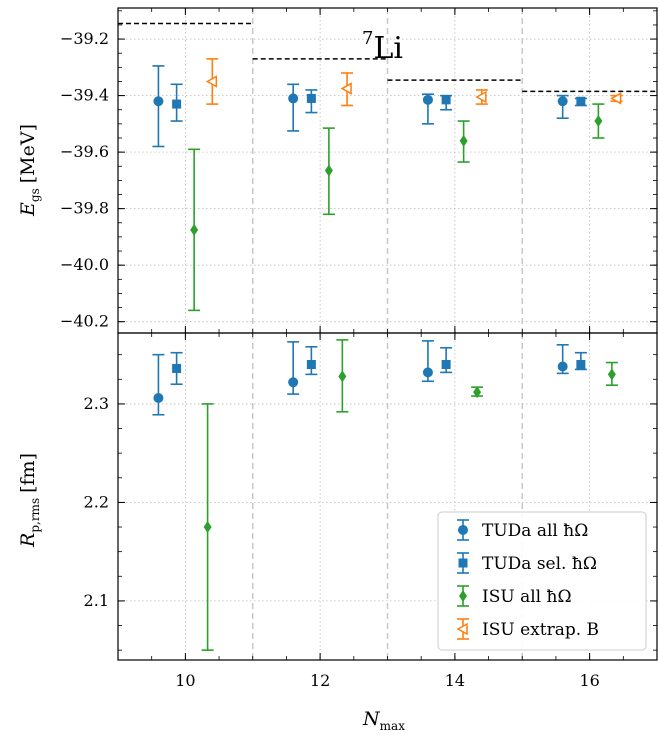 This screenshot has height=734, width=658. What do you see at coordinates (96, 600) in the screenshot?
I see `bottom-ytick-label: 2.1` at bounding box center [96, 600].